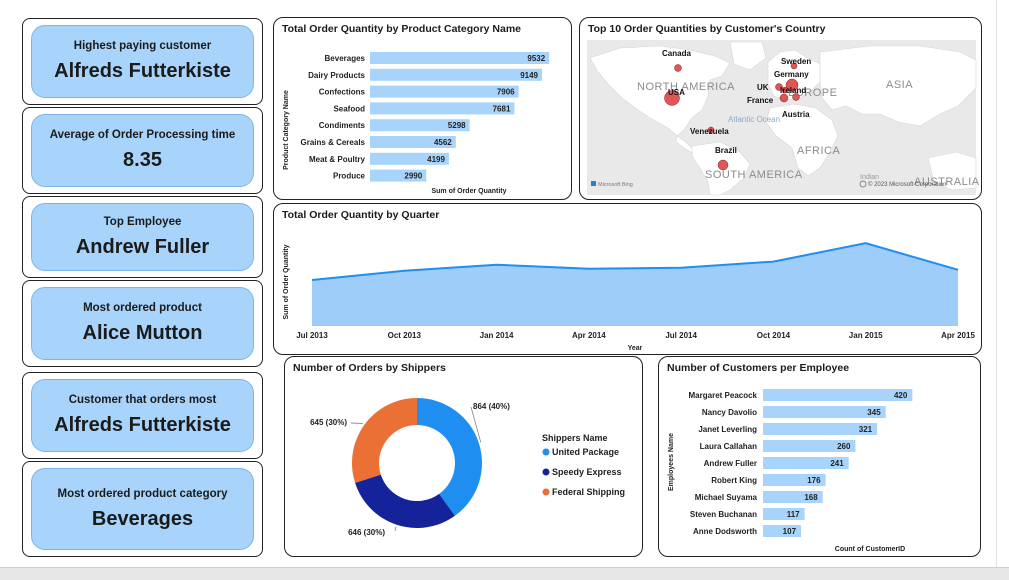  What do you see at coordinates (337, 159) in the screenshot?
I see `category-label: Meat & Poultry` at bounding box center [337, 159].